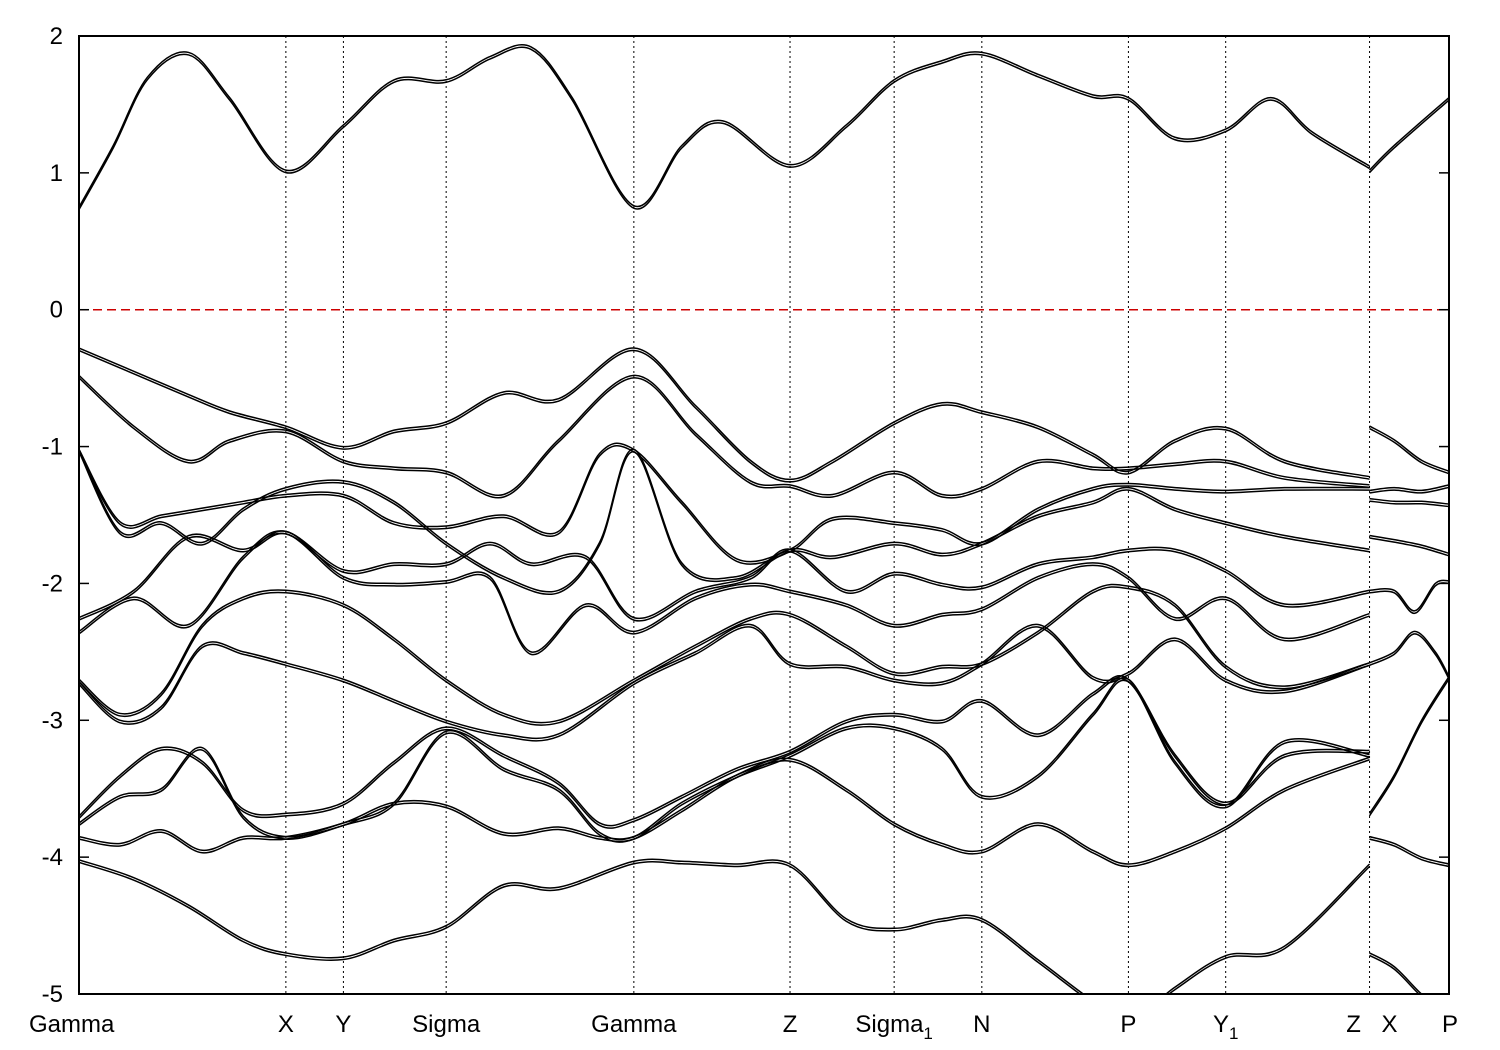  I want to click on k-point-label: Sigma1, so click(894, 1027).